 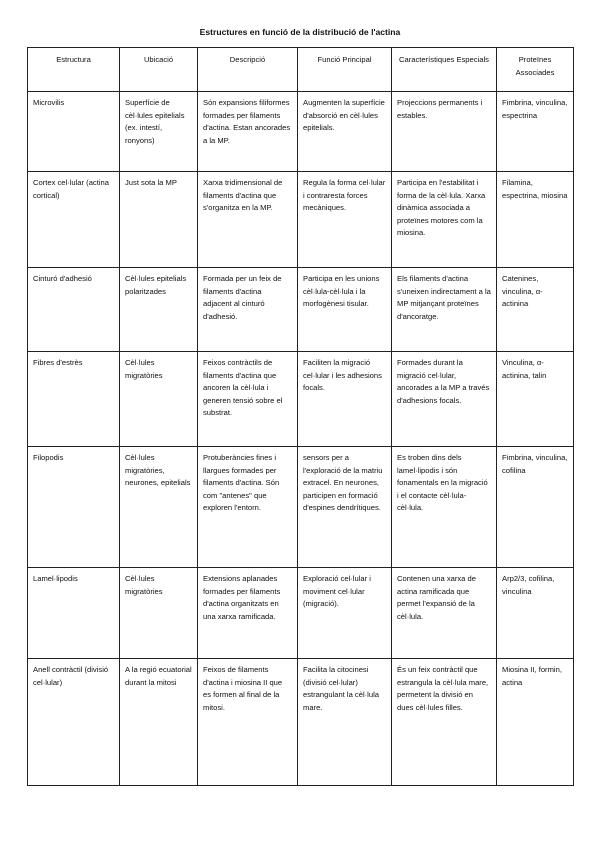 What do you see at coordinates (535, 131) in the screenshot?
I see `cell-proteines: Fimbrina, vinculina, espectrina` at bounding box center [535, 131].